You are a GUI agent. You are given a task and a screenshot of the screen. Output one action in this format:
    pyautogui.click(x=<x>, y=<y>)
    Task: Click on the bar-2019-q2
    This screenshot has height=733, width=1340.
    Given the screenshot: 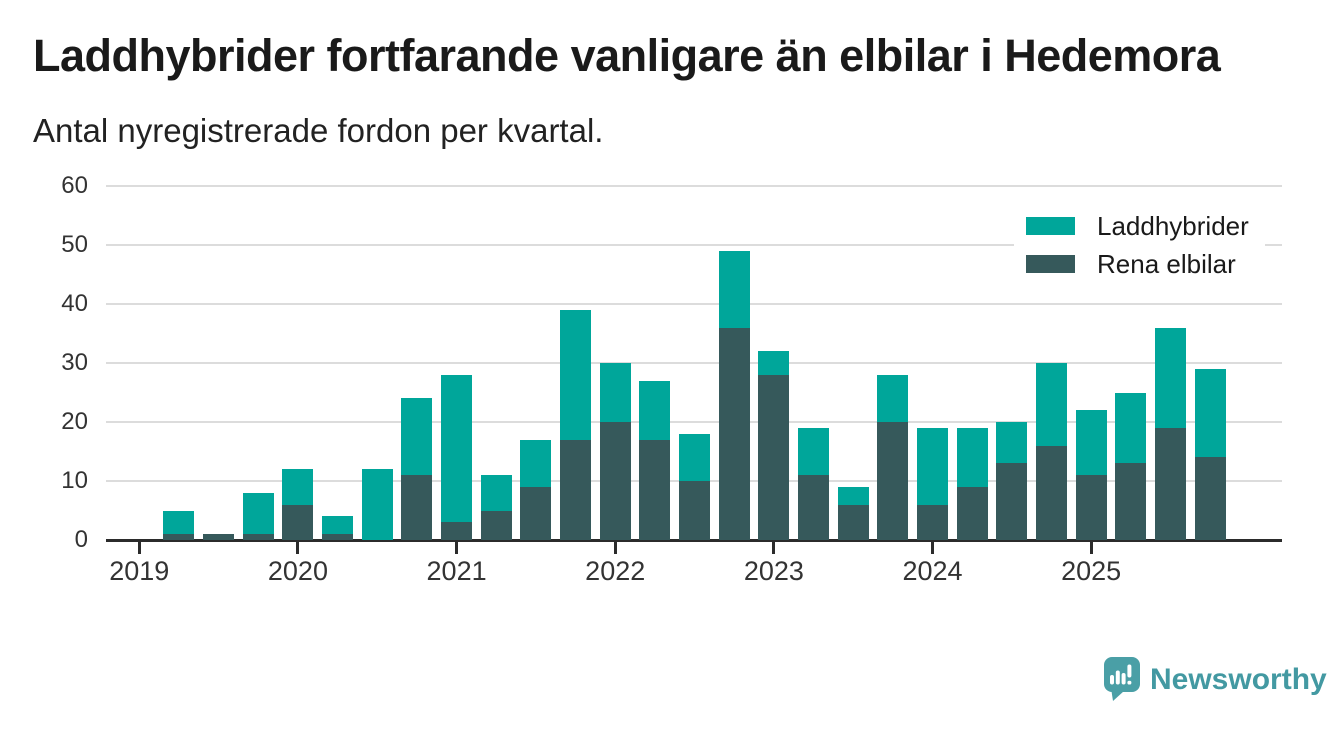 What is the action you would take?
    pyautogui.click(x=179, y=525)
    